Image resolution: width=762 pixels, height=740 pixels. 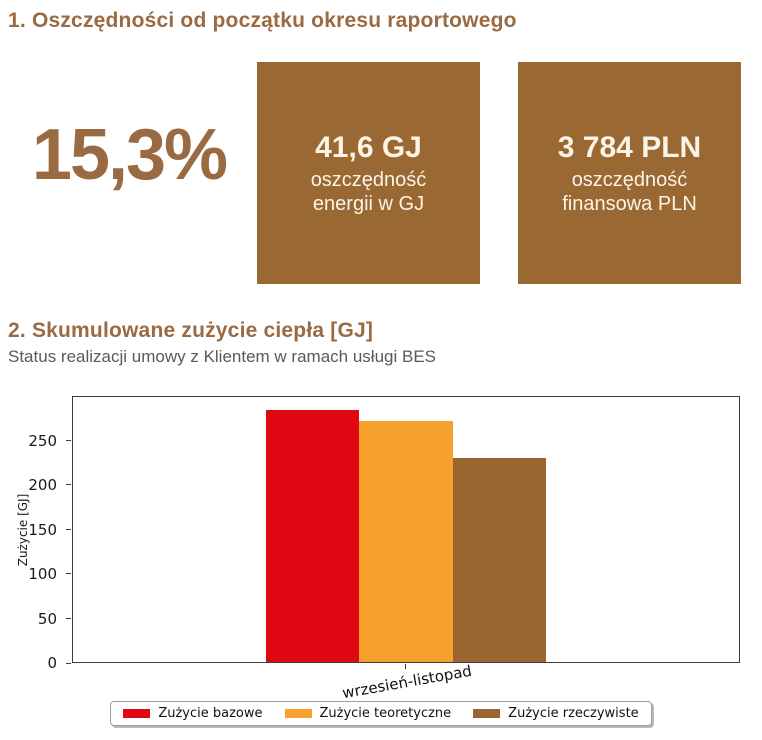 What do you see at coordinates (368, 203) in the screenshot?
I see `energy-savings-caption-line2: energii w GJ` at bounding box center [368, 203].